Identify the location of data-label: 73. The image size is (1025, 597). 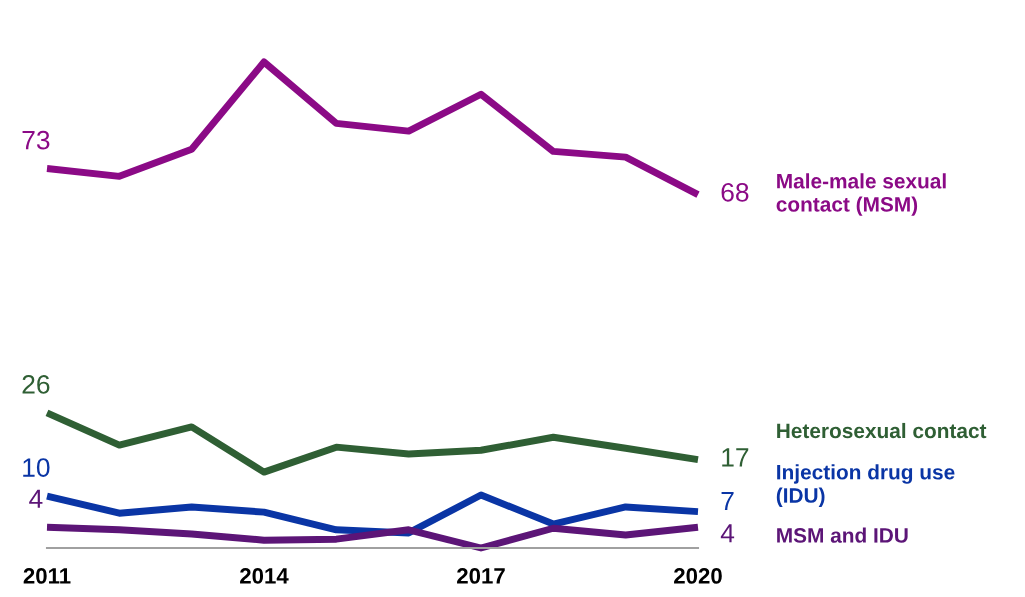
(36, 140).